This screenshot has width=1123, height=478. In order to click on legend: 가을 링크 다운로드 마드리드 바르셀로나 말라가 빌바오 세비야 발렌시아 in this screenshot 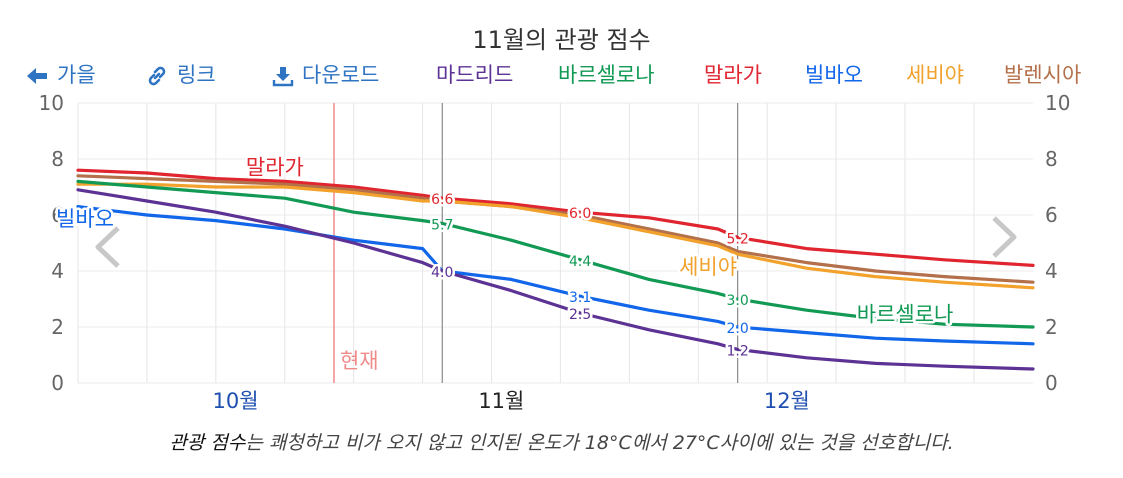, I will do `click(561, 75)`.